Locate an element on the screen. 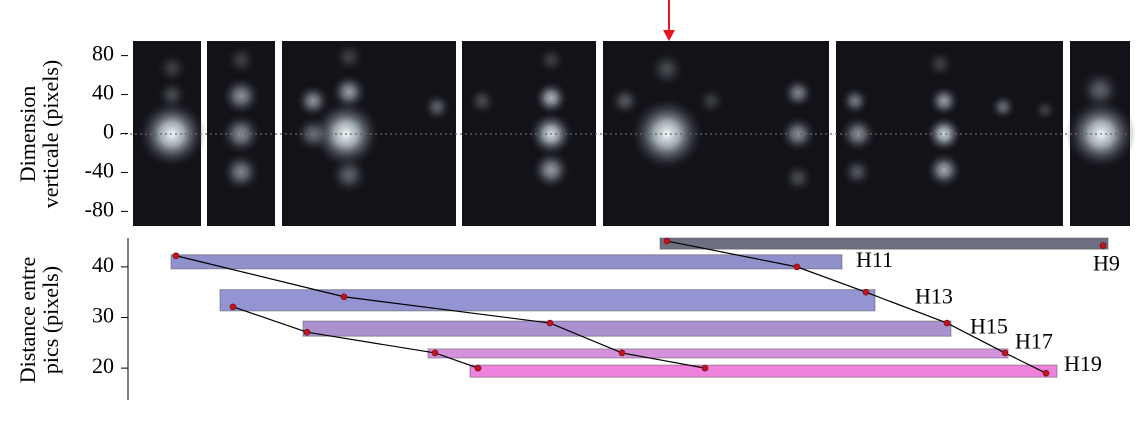  bar-label: H15 is located at coordinates (989, 326).